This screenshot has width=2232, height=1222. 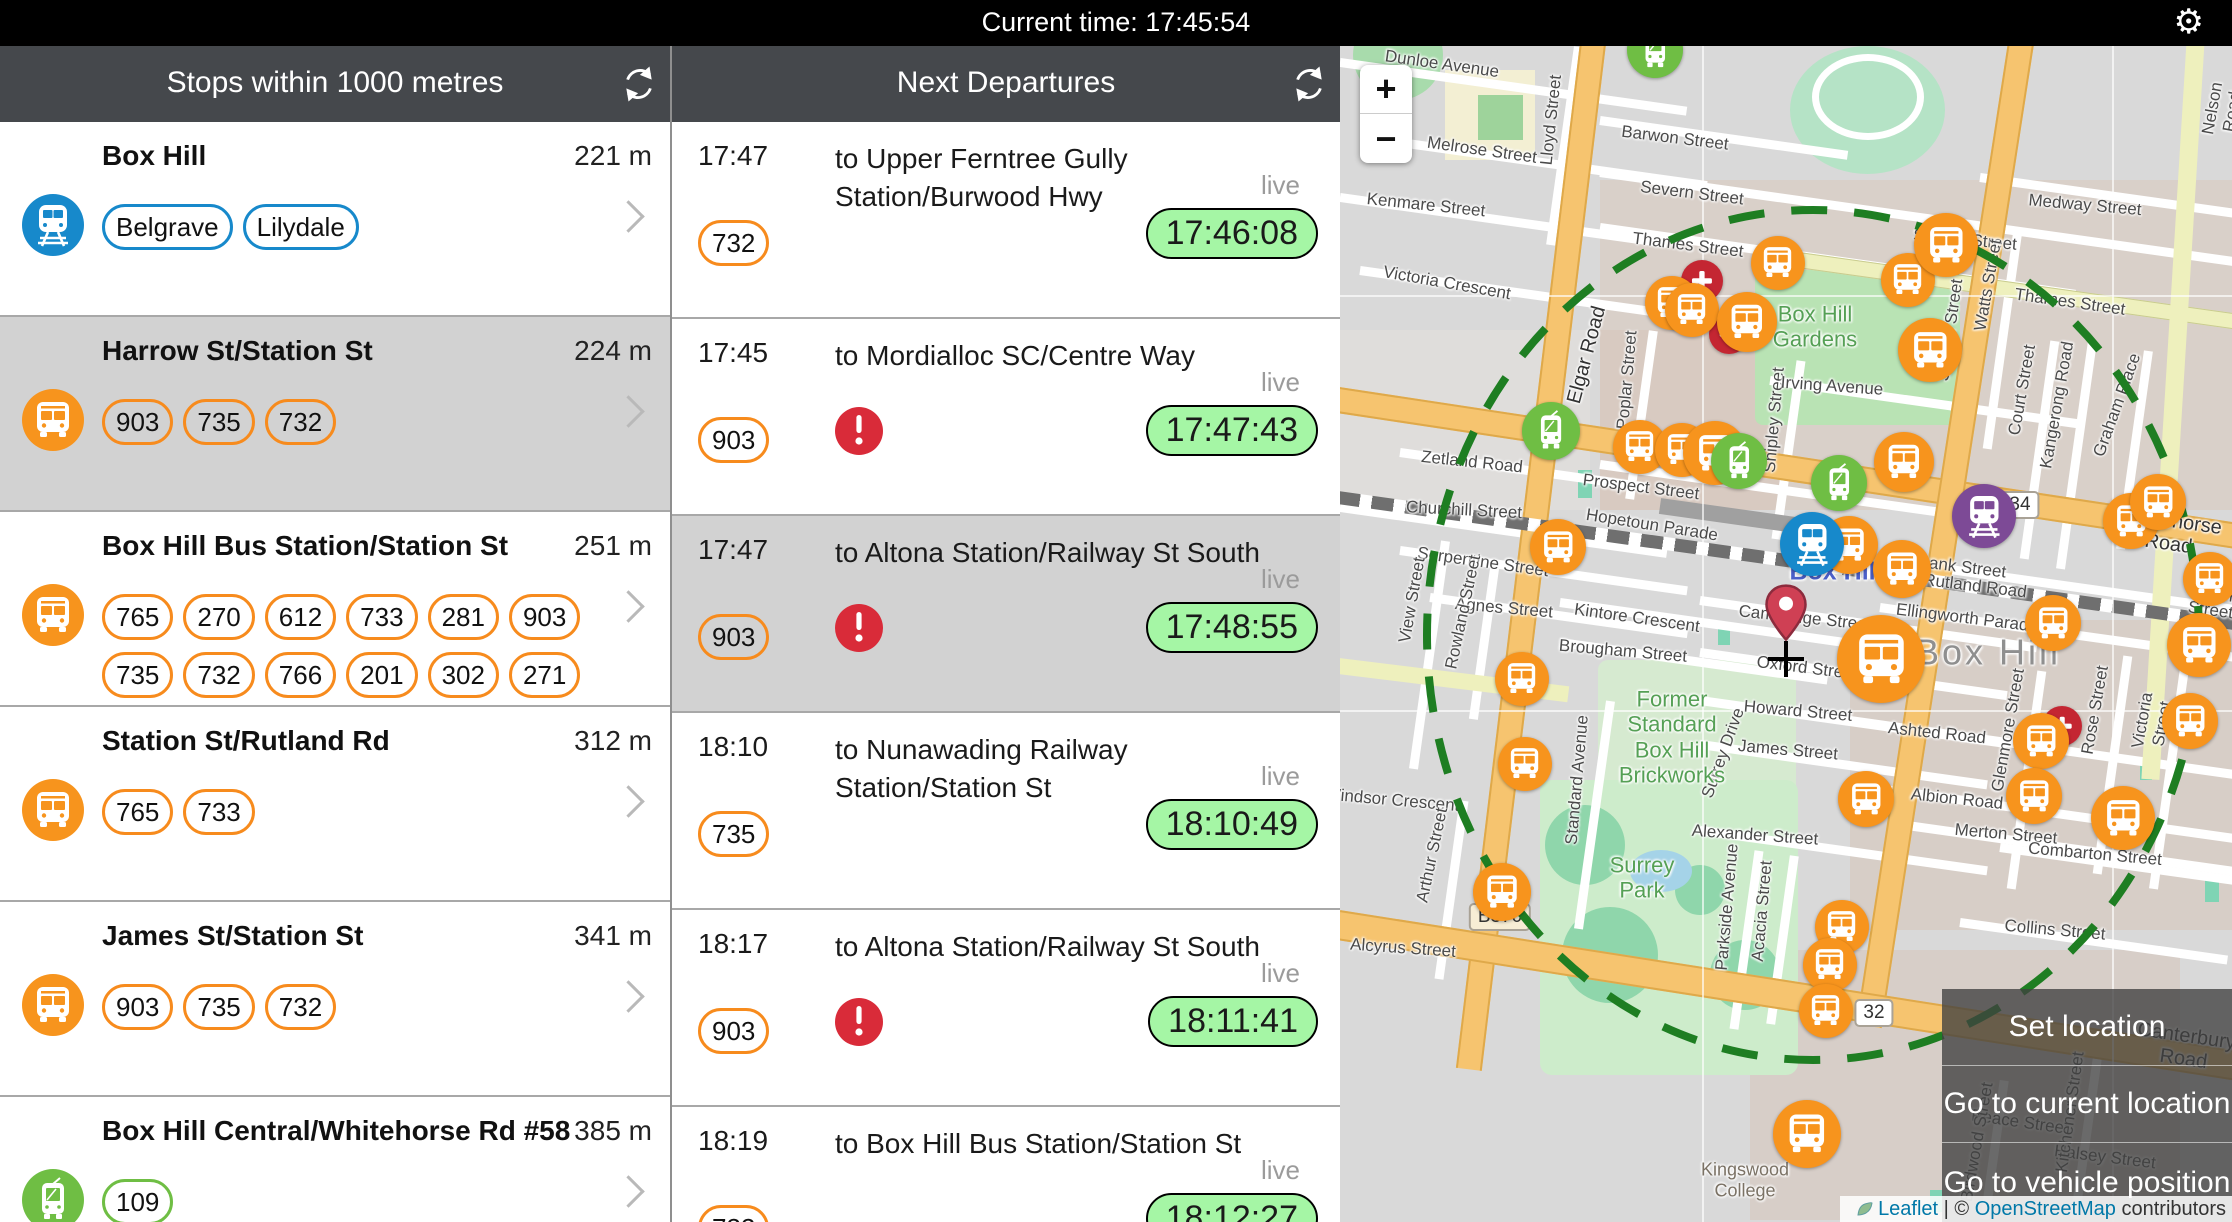 What do you see at coordinates (2045, 1208) in the screenshot?
I see `openstreetmap-link: OpenStreetMap` at bounding box center [2045, 1208].